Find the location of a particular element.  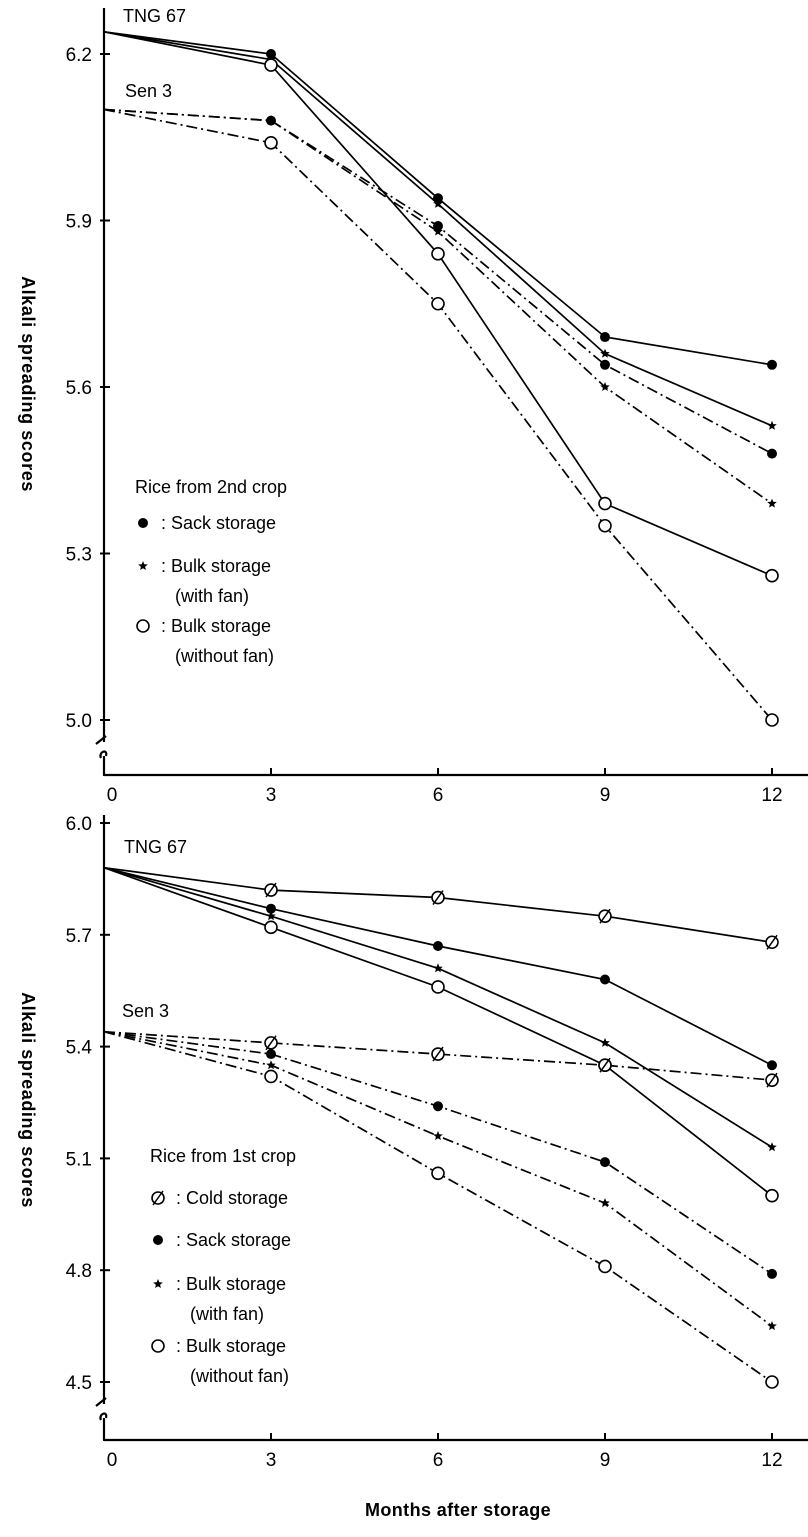

legend-title: Rice from 1st crop is located at coordinates (223, 1156).